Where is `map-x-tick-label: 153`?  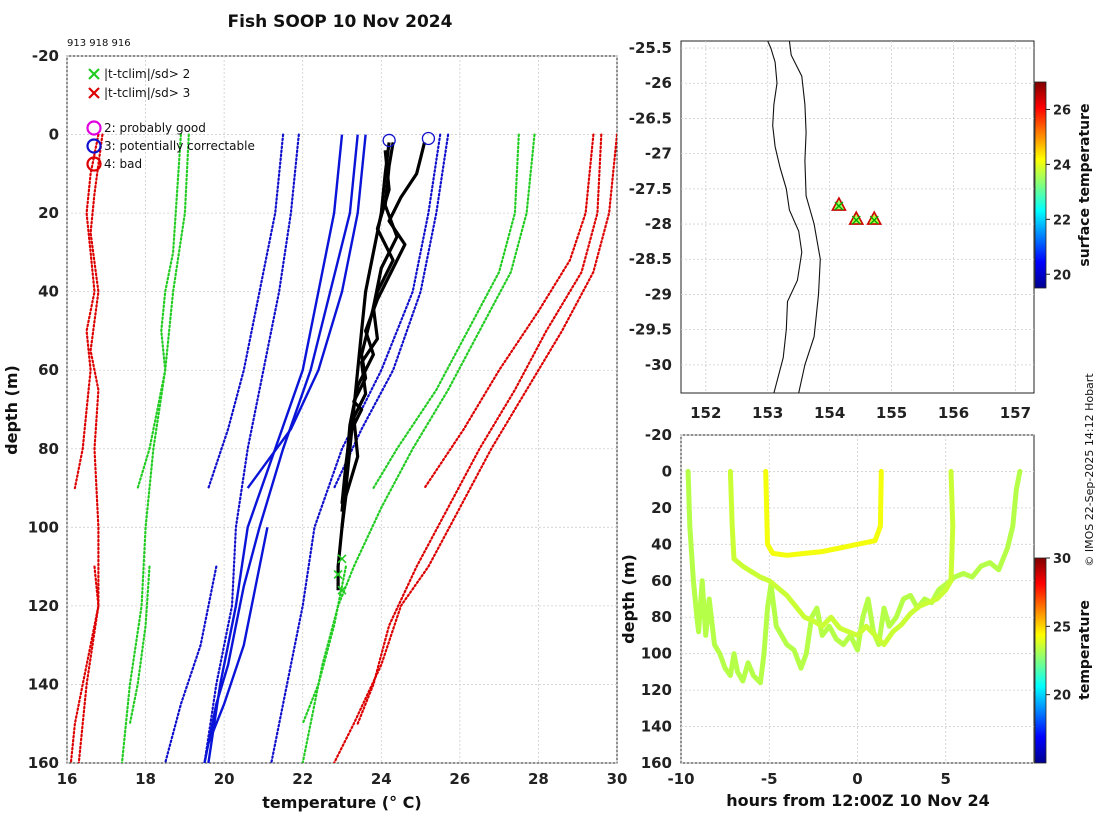 map-x-tick-label: 153 is located at coordinates (767, 413).